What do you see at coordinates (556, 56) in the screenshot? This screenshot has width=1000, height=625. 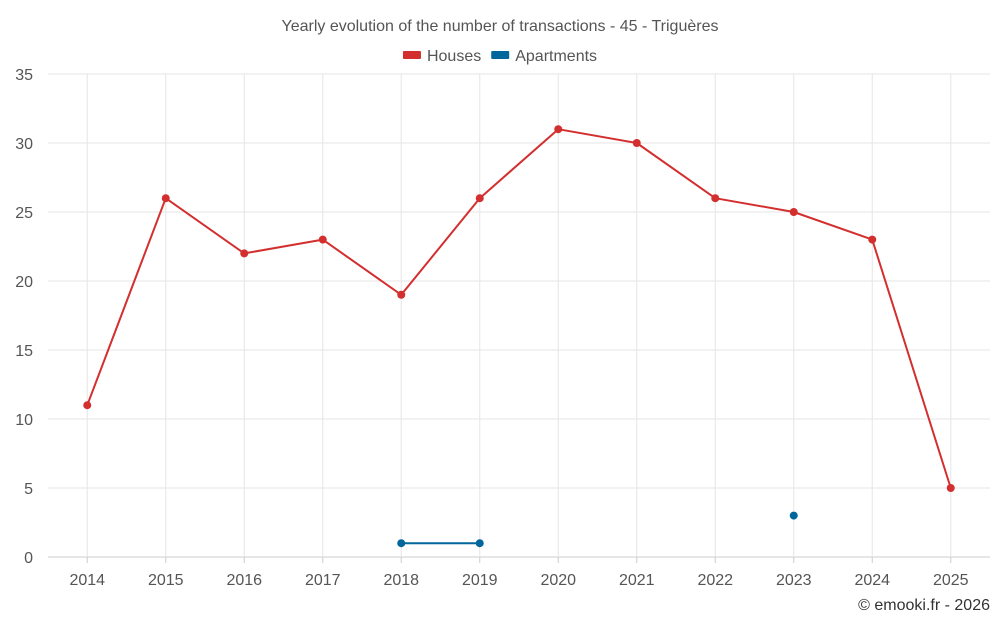 I see `legend-label: Apartments` at bounding box center [556, 56].